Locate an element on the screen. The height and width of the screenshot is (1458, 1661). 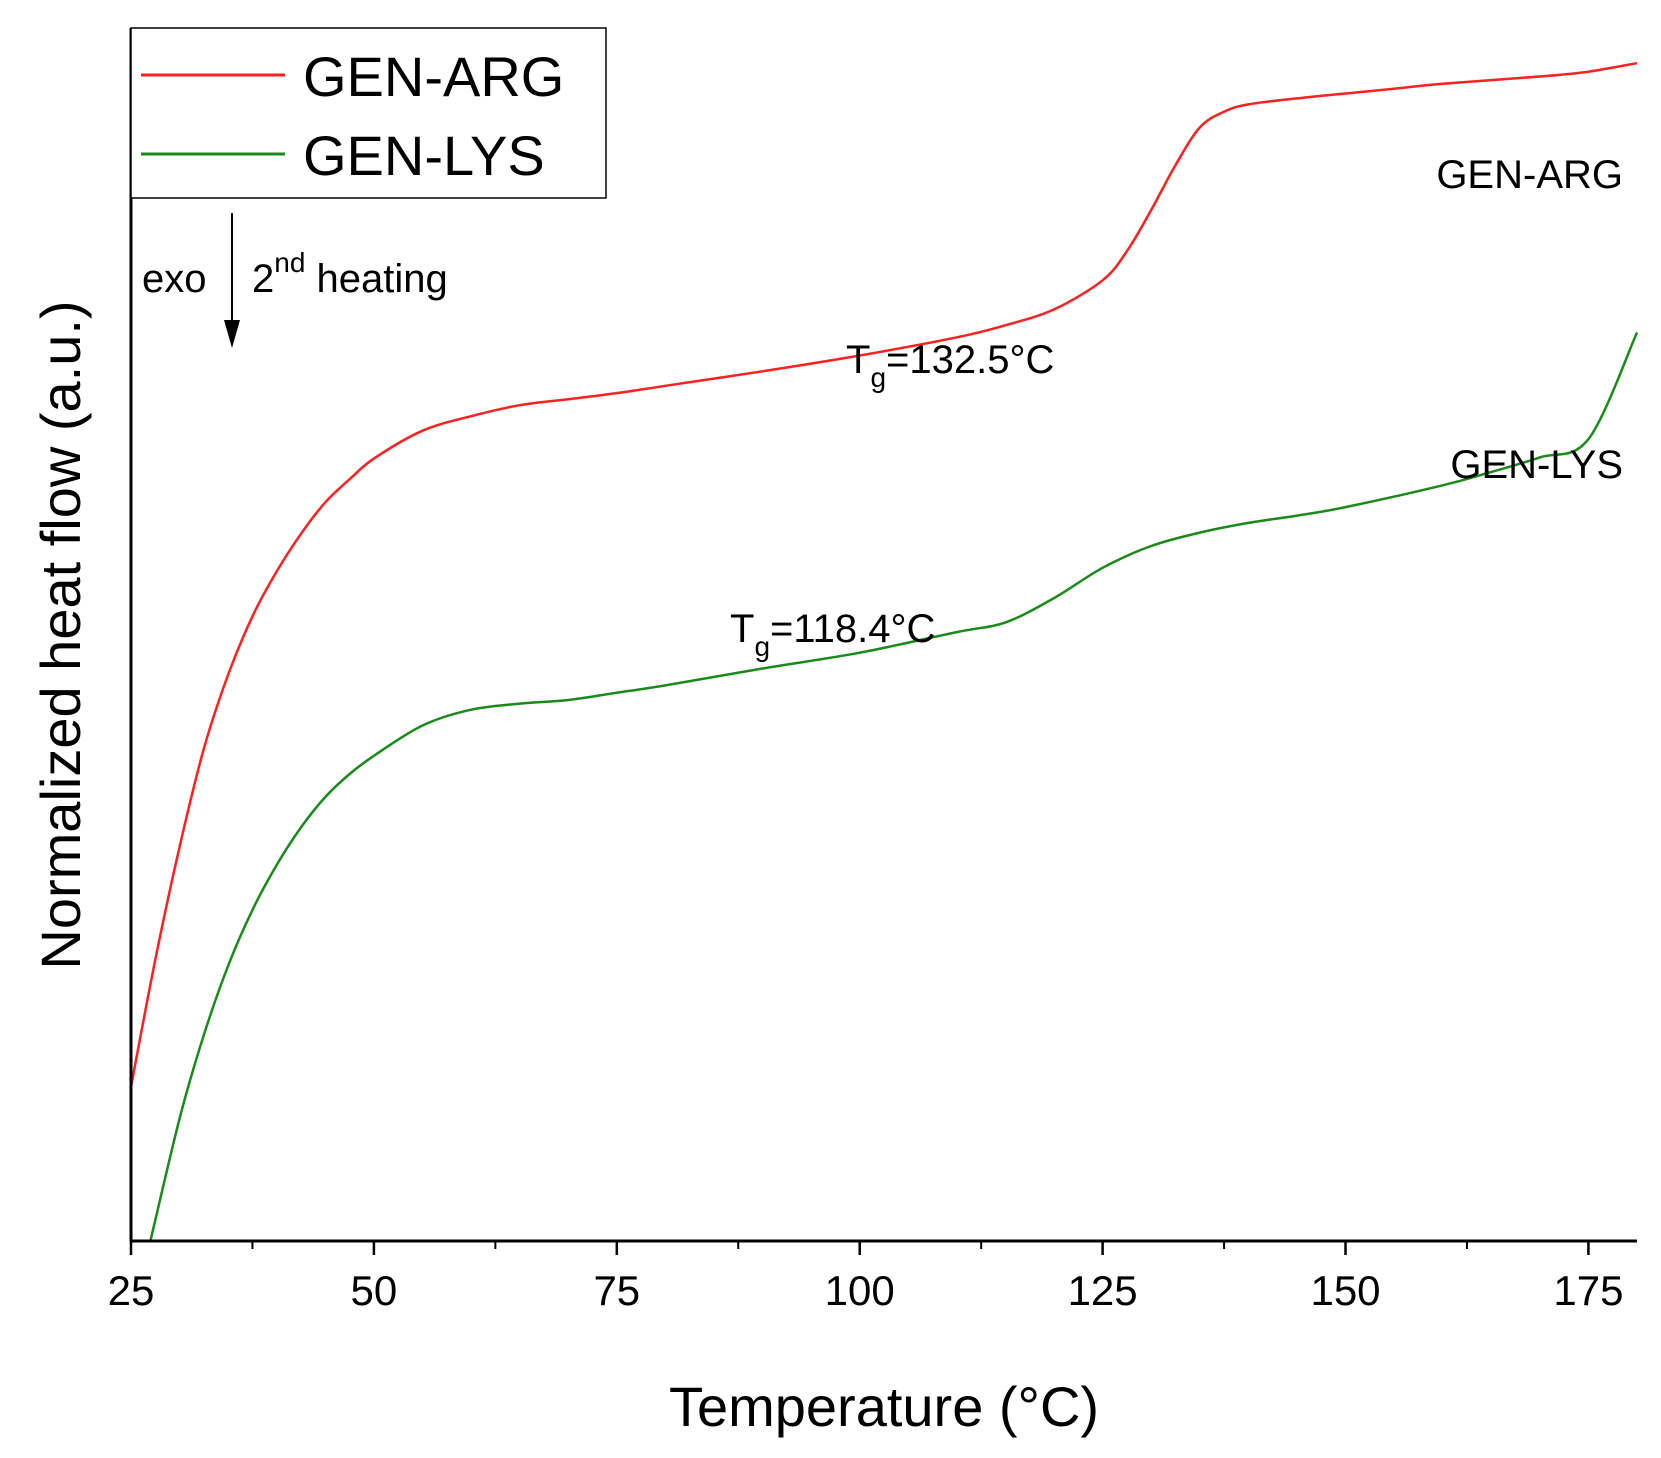
heating-text: heating is located at coordinates (376, 279).